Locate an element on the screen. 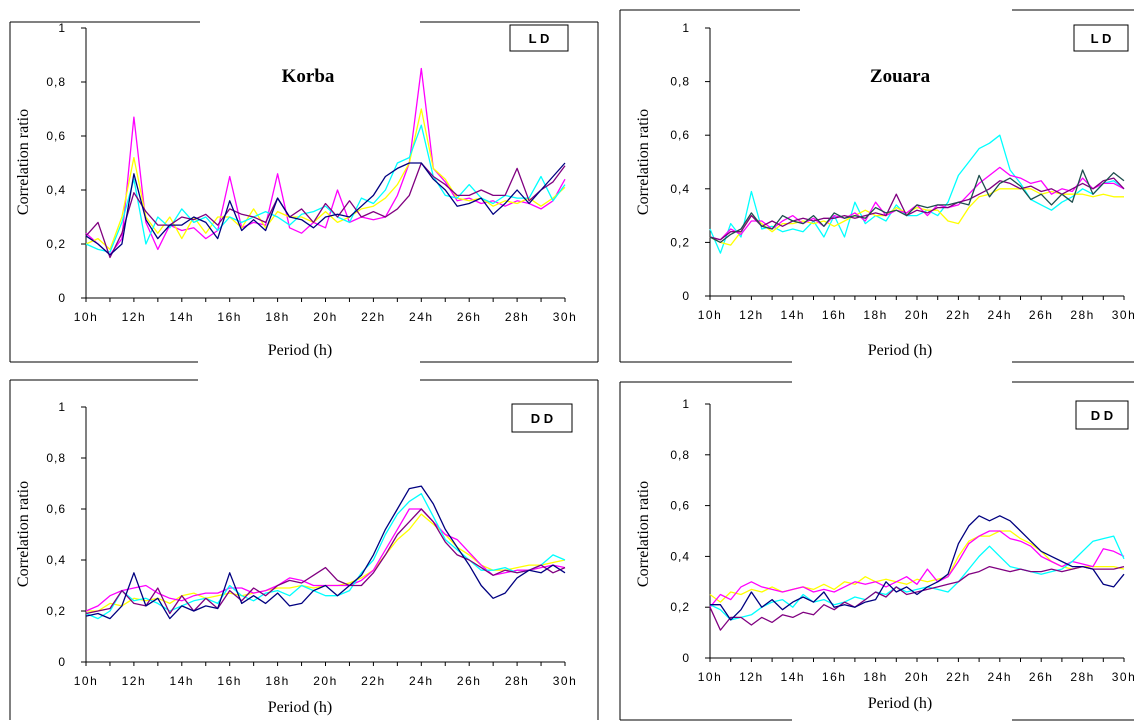 This screenshot has width=1134, height=722. chart-title: Zouara is located at coordinates (900, 76).